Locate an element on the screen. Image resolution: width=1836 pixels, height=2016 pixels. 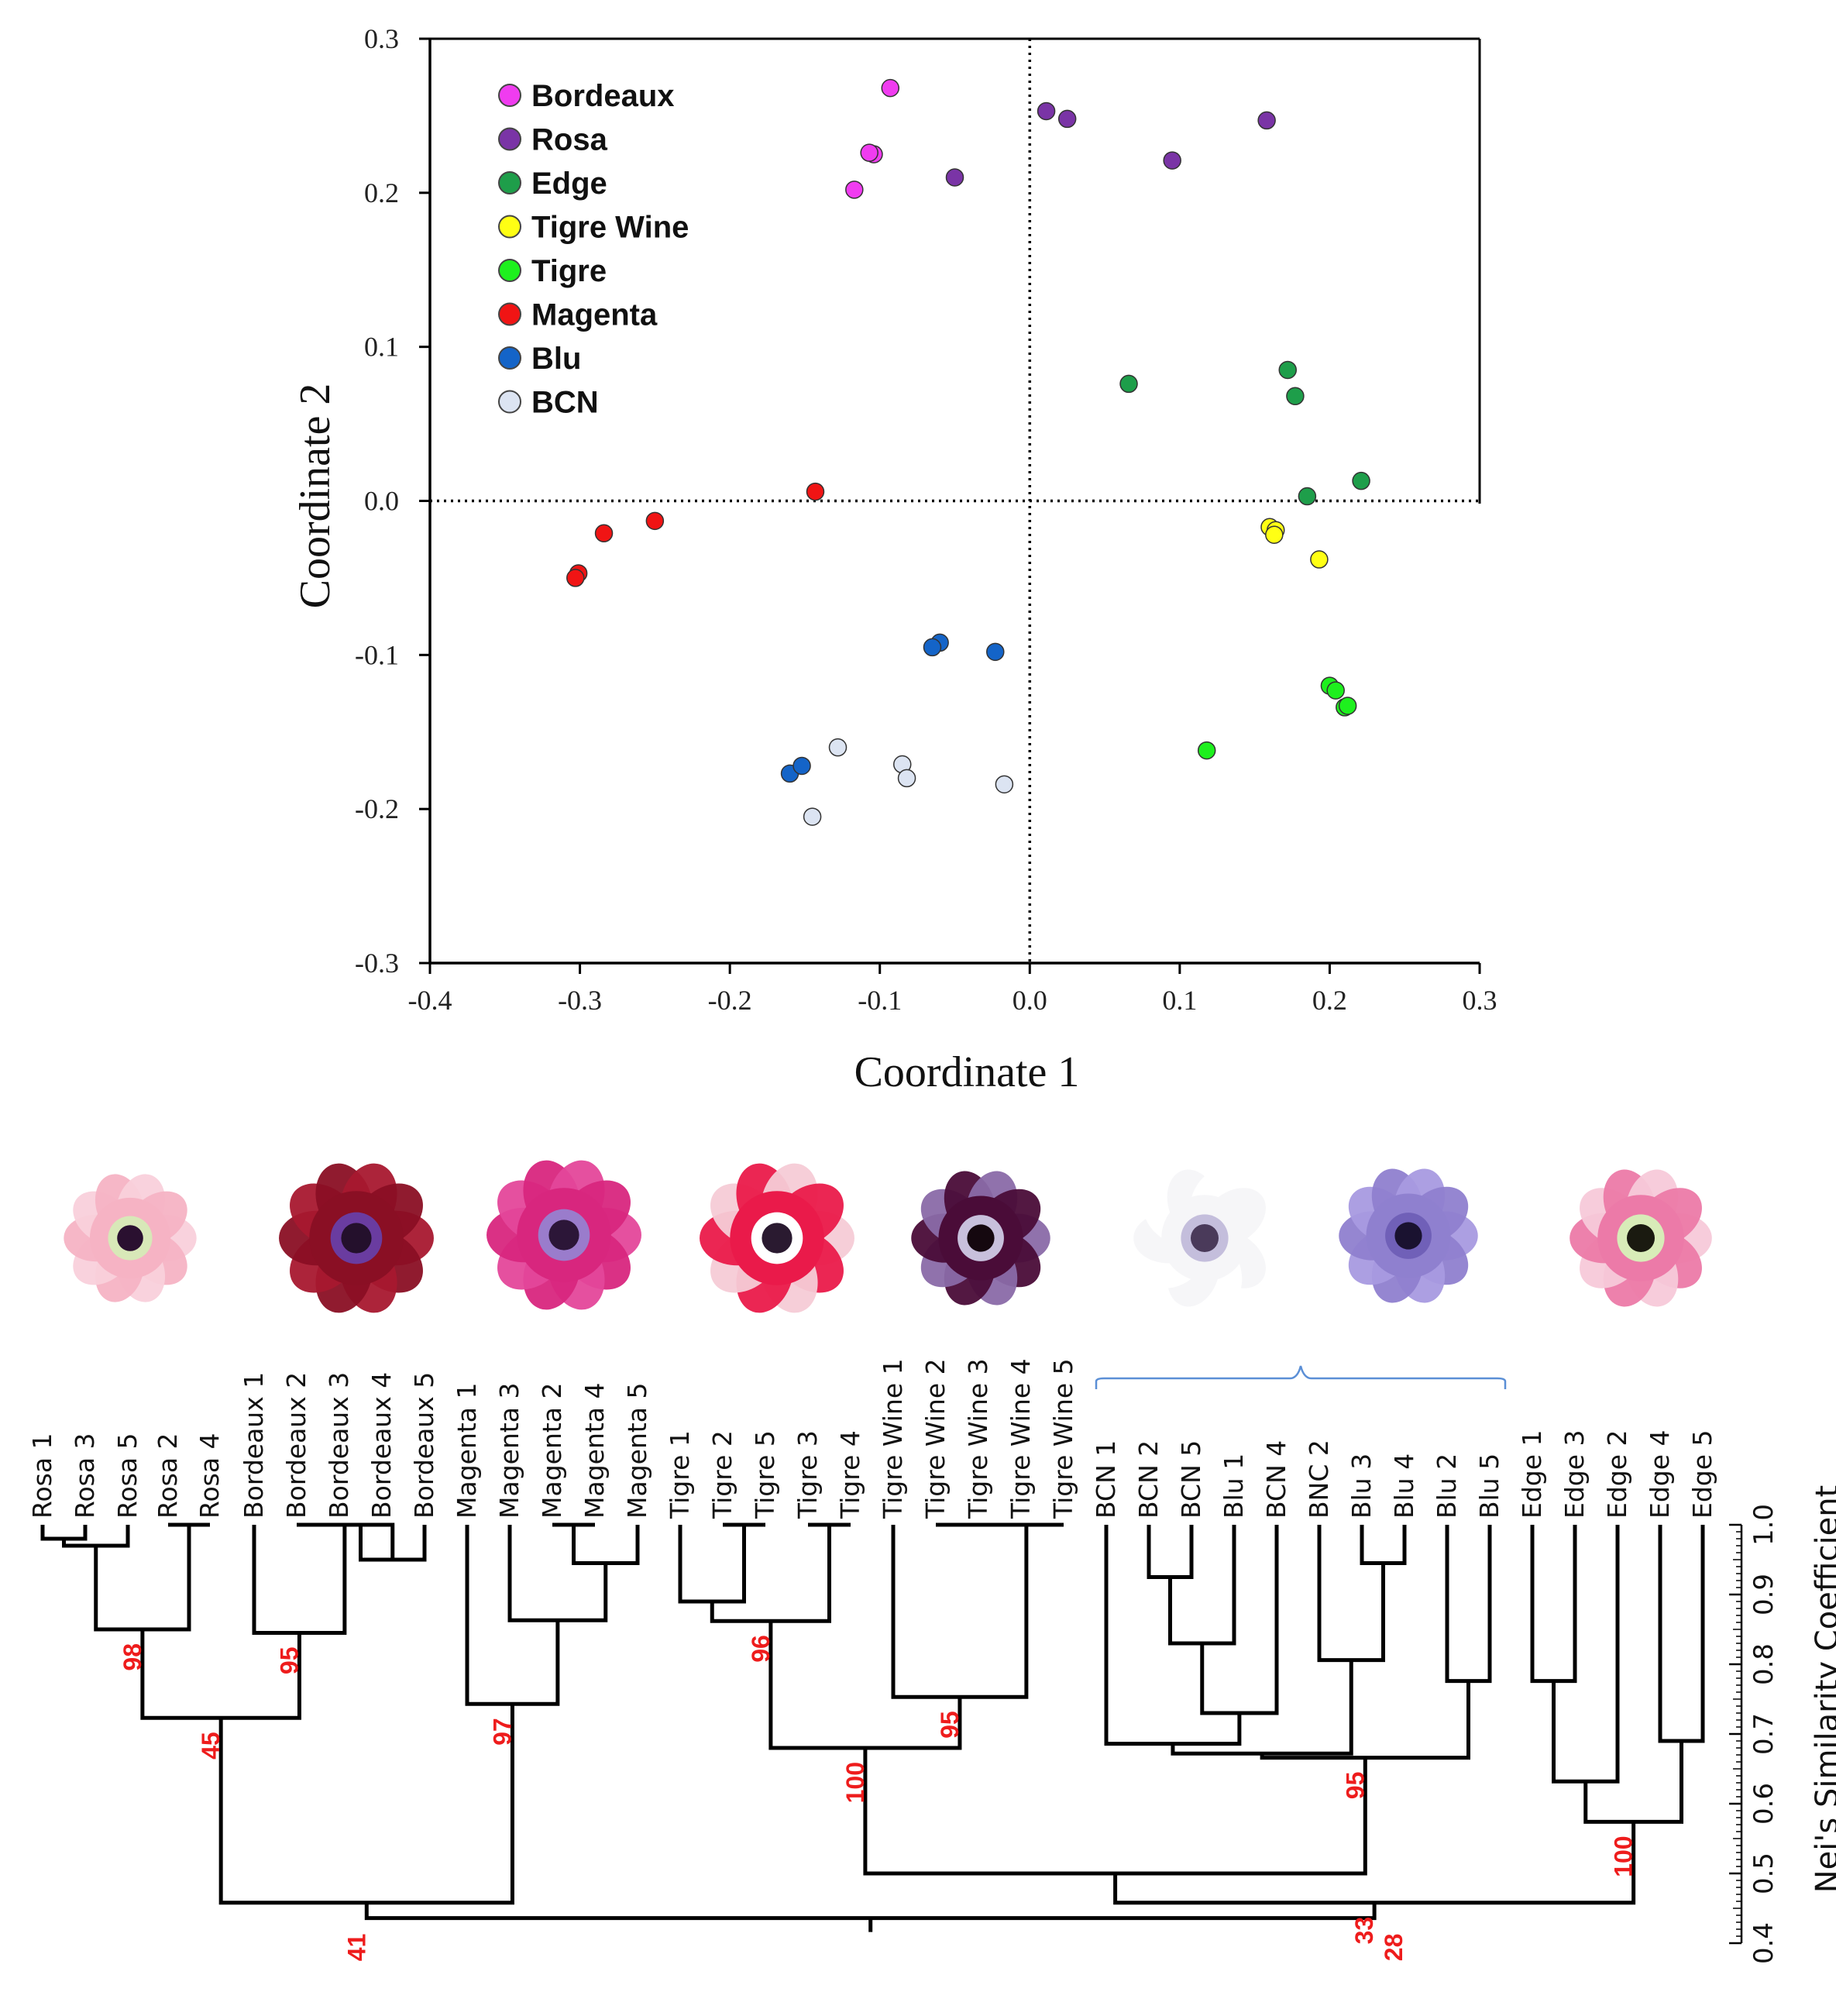
branch-r2 is located at coordinates (96, 1537).